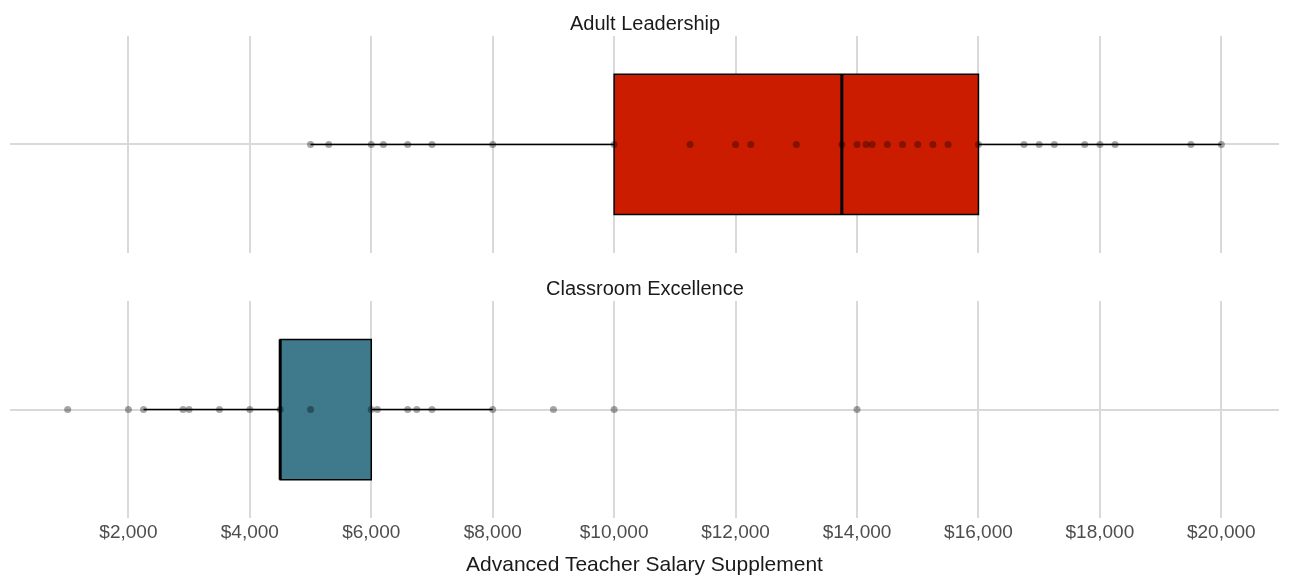 Image resolution: width=1289 pixels, height=588 pixels. I want to click on x-tick-label: $10,000, so click(614, 531).